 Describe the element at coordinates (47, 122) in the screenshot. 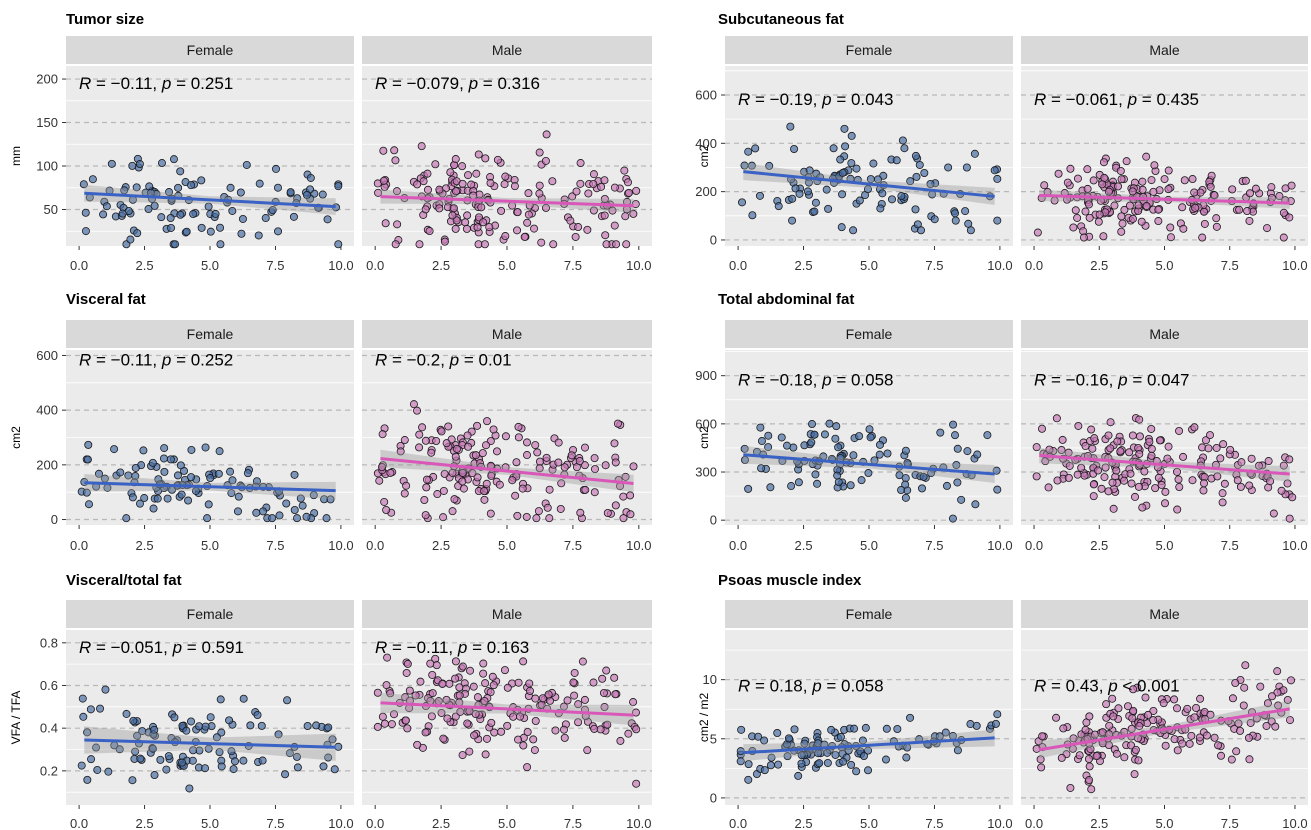

I see `y-tick-label: 150` at that location.